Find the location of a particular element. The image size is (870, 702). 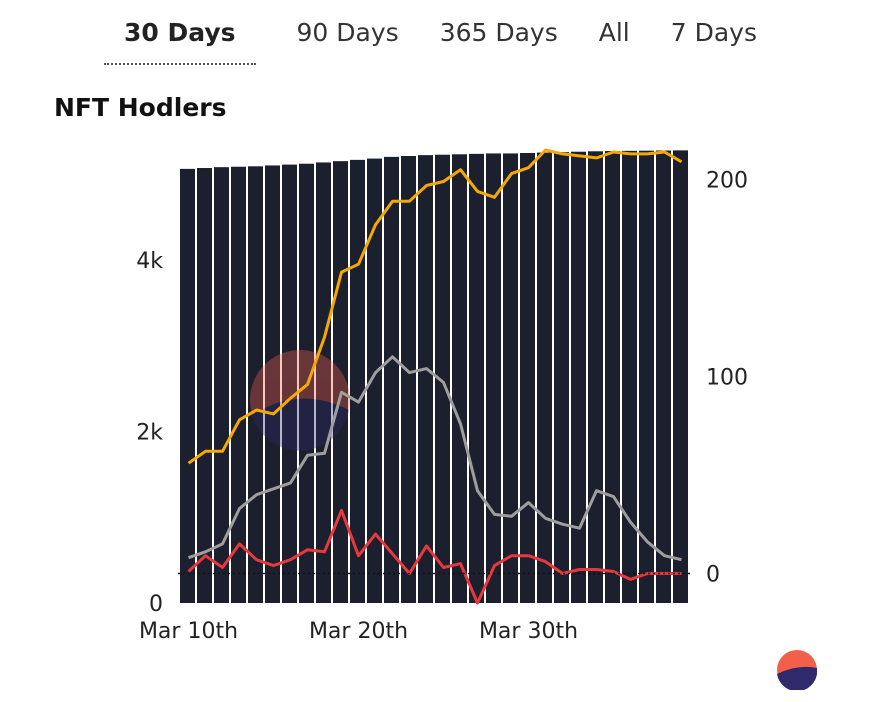

x-axis-tick: Mar 10th is located at coordinates (188, 631).